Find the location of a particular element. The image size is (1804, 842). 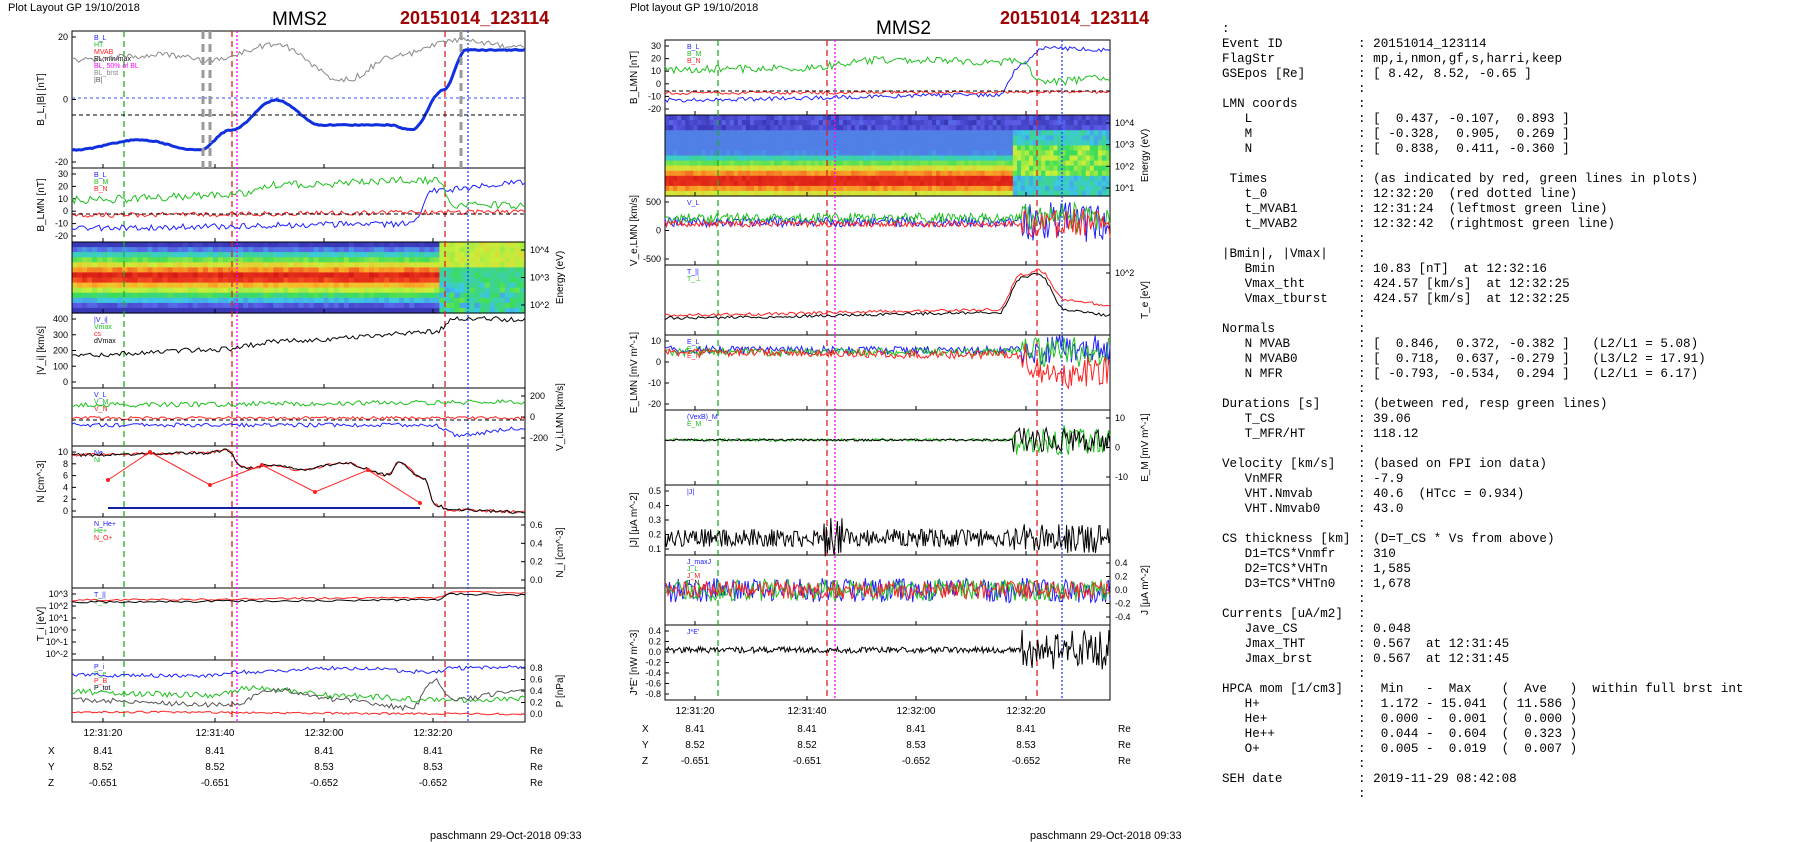

info-line: : is located at coordinates (1294, 89).